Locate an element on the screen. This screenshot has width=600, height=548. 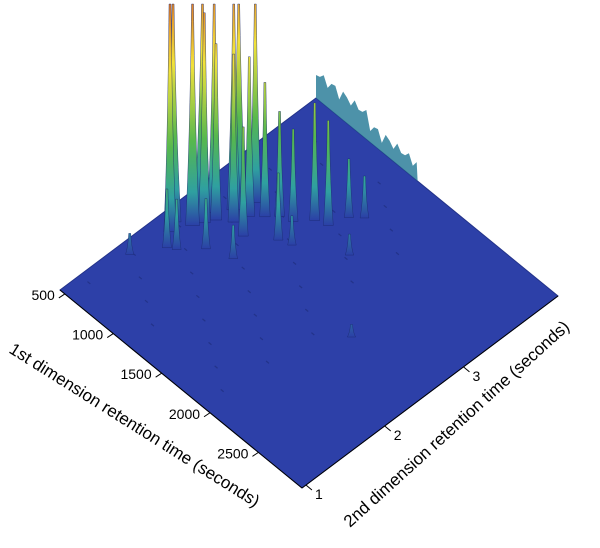
x-tick-label-2500: 2500 is located at coordinates (232, 453).